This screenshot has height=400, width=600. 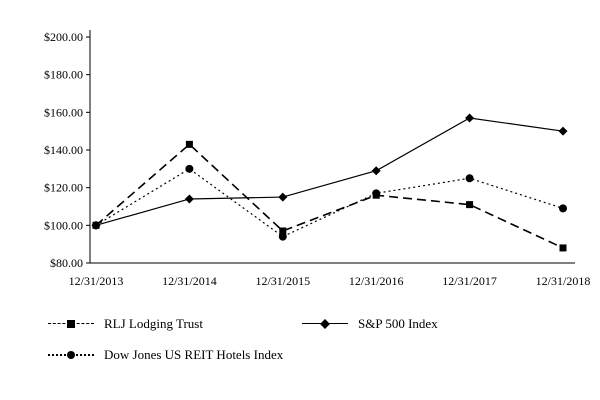 I want to click on x-tick-label: 12/31/2014, so click(x=189, y=281).